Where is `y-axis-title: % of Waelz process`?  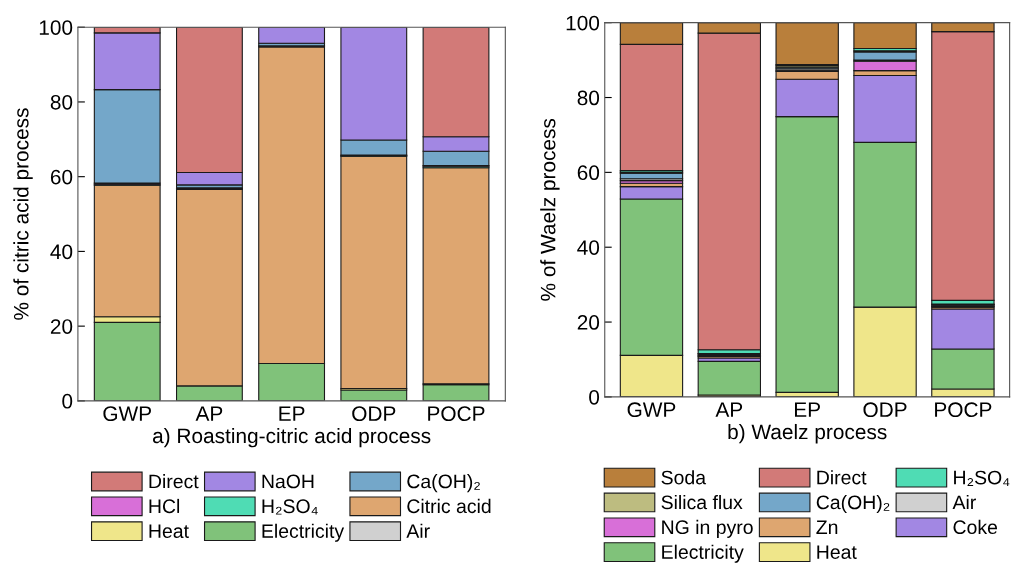 y-axis-title: % of Waelz process is located at coordinates (550, 209).